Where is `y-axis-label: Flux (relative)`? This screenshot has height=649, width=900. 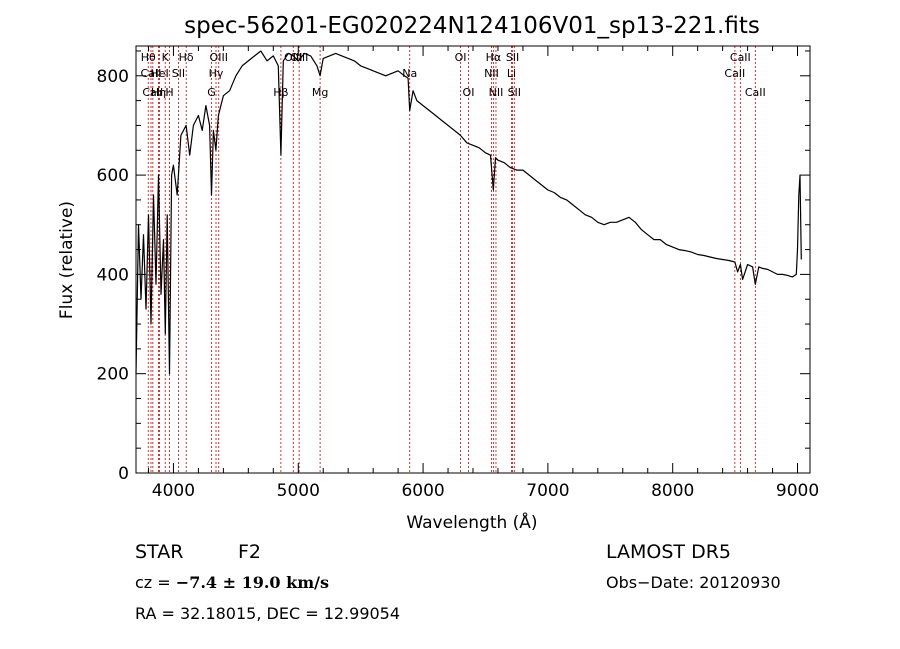
y-axis-label: Flux (relative) is located at coordinates (67, 260).